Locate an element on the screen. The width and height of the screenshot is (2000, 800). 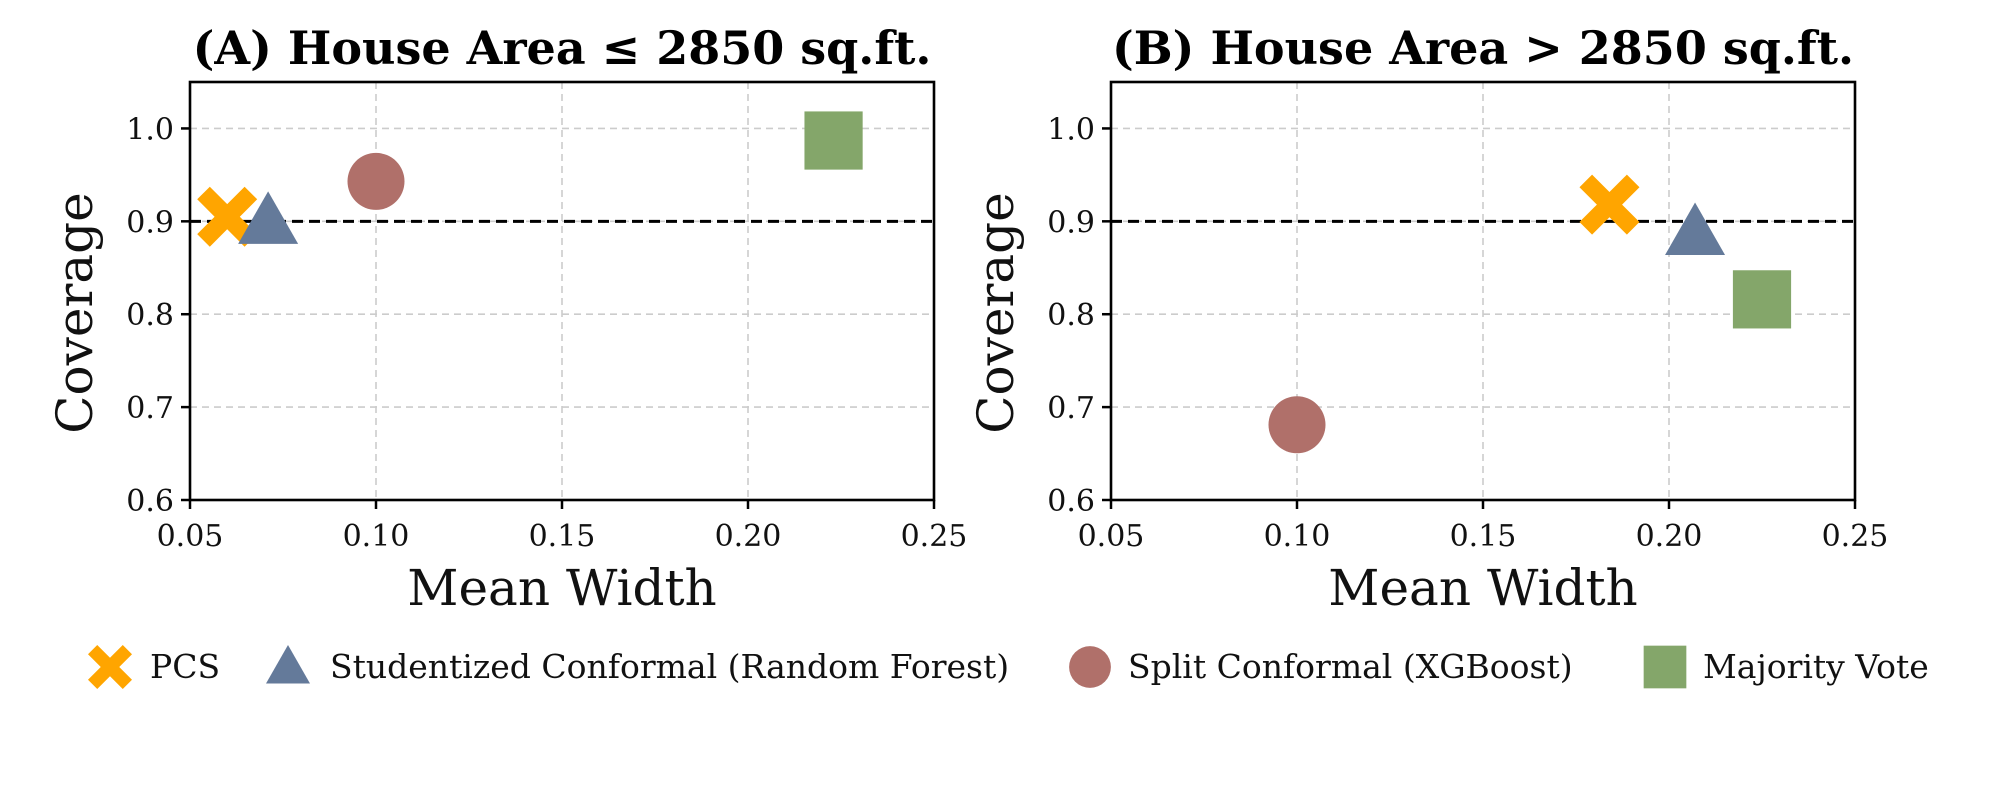
legend-item-split-conformal: Split Conformal (XGBoost) is located at coordinates (1321, 667).